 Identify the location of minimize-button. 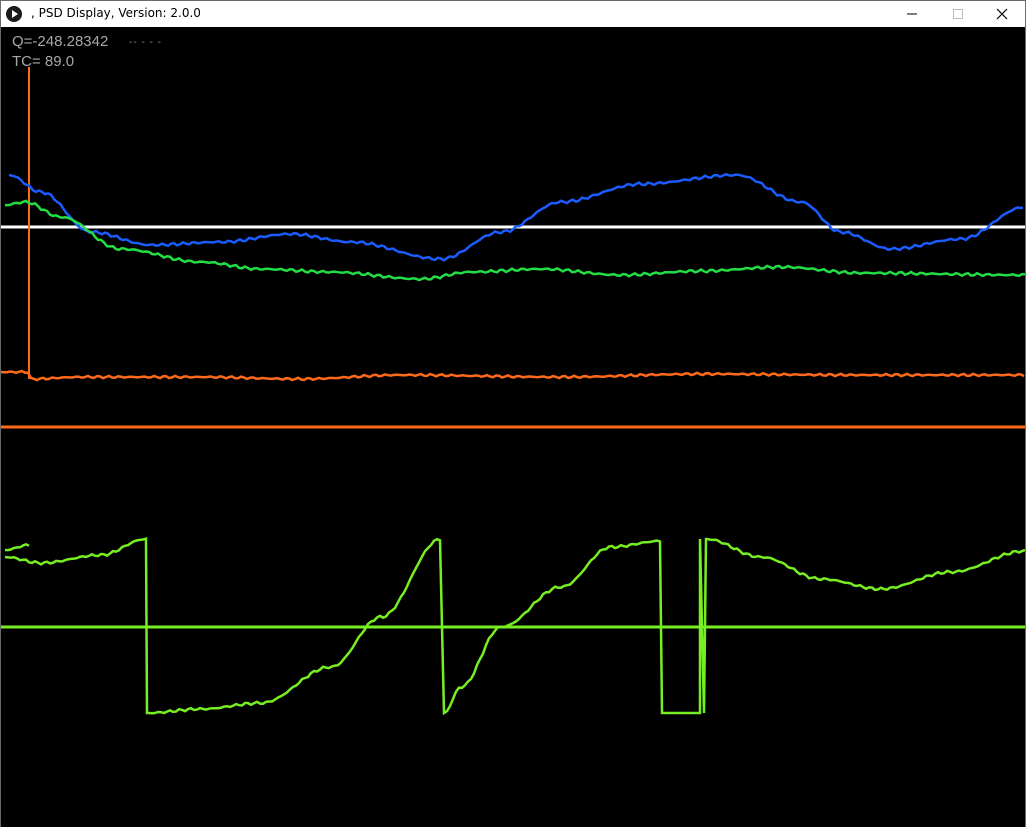
(912, 14).